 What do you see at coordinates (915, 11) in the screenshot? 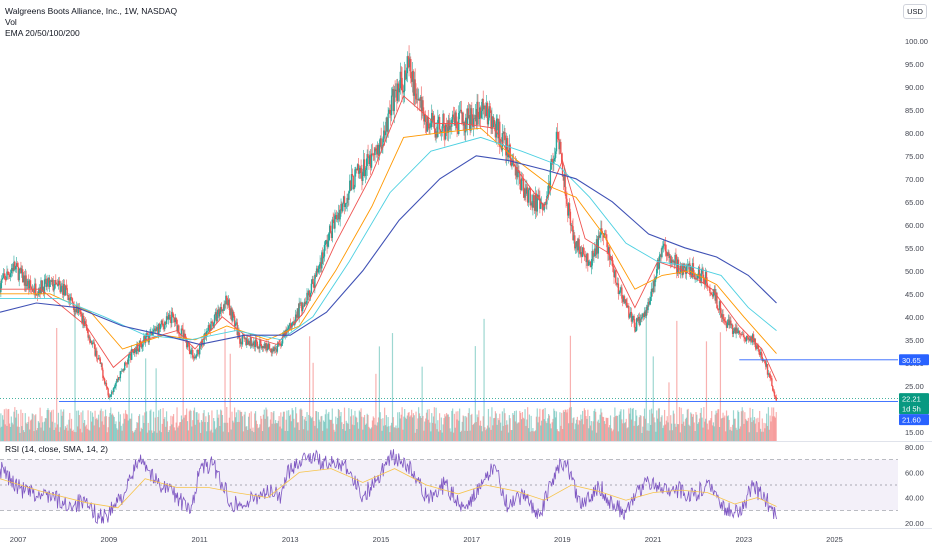
I see `currency-selector: USD` at bounding box center [915, 11].